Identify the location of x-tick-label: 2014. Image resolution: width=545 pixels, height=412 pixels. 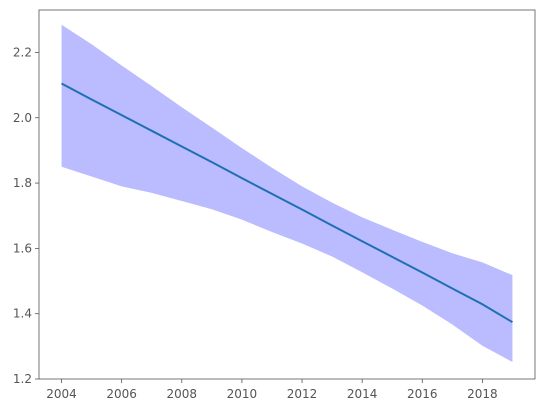
(362, 394).